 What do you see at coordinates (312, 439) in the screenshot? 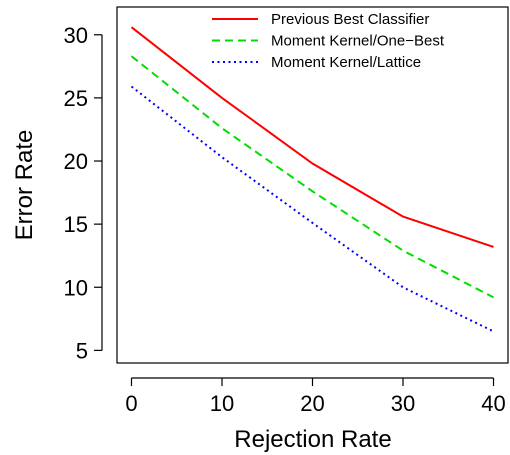
I see `x-axis-title: Rejection Rate` at bounding box center [312, 439].